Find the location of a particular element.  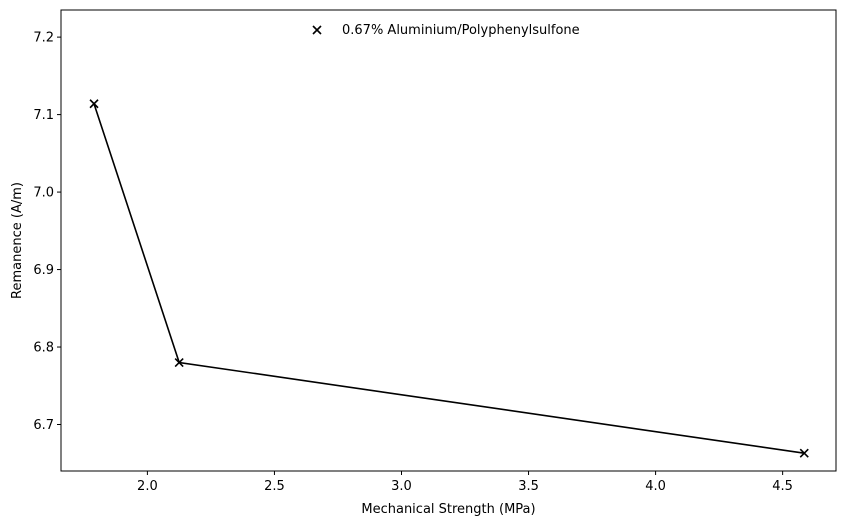

legend-marker-x is located at coordinates (317, 30).